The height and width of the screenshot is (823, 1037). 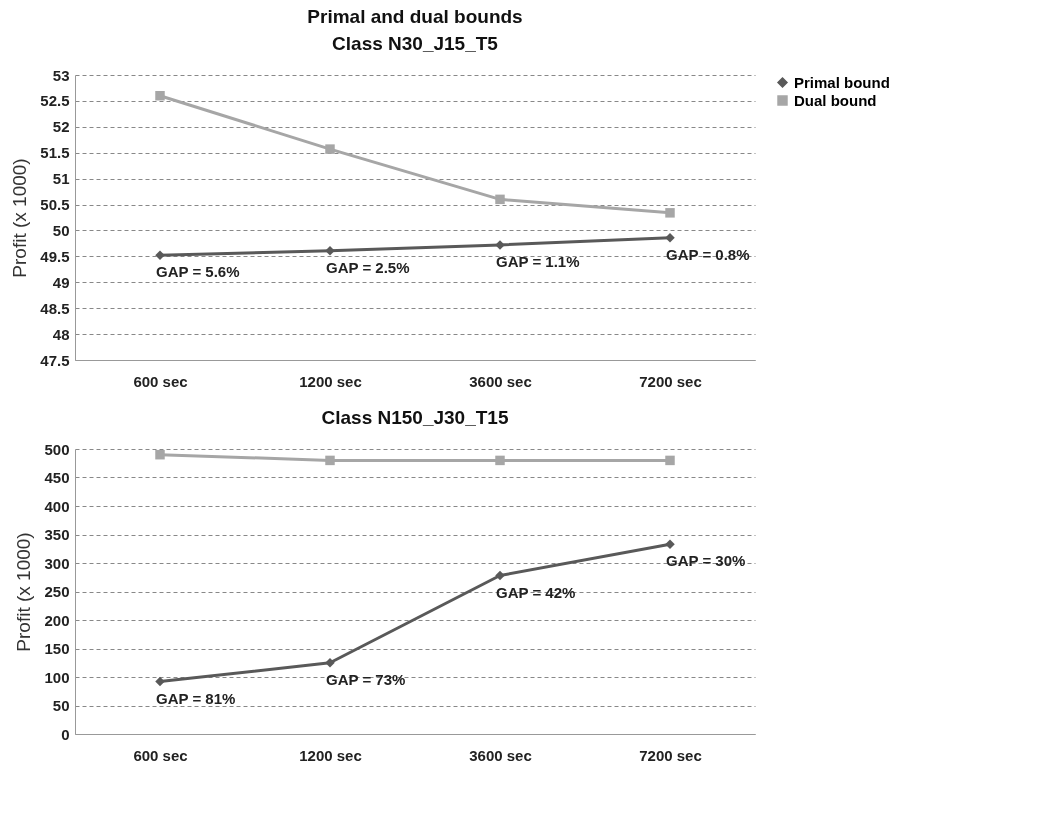 I want to click on legend-label: Primal bound, so click(x=842, y=82).